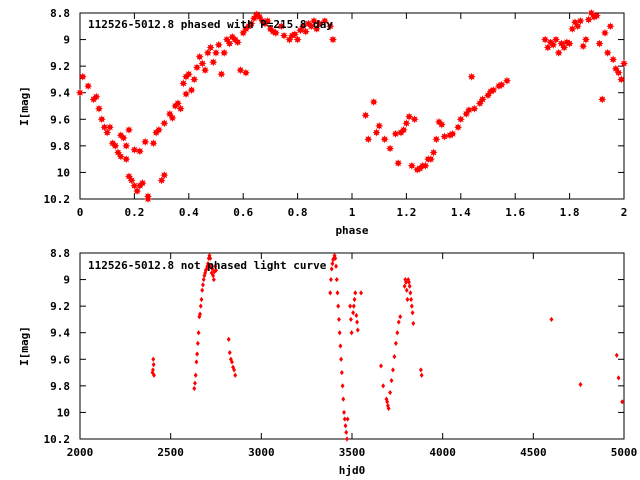  I want to click on x-tick-labels: 0 0.2 0.4 0.6 0.8 1 1.2 1.4 1.6 1.8 2, so click(352, 212).